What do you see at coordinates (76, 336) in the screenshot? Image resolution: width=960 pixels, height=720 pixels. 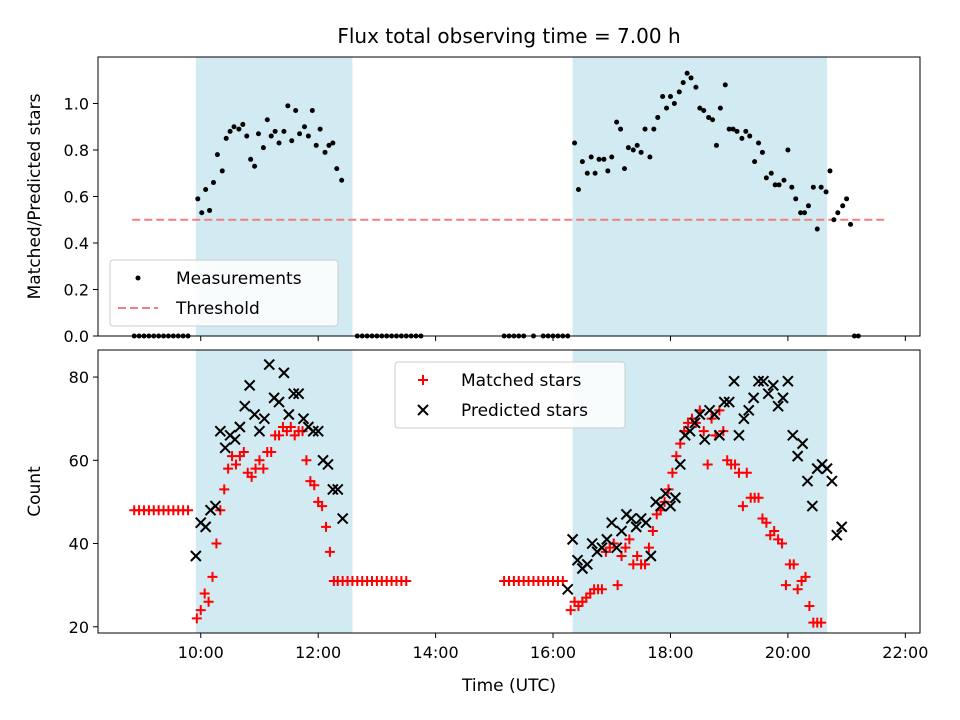 I see `y-tick-label: 0.0` at bounding box center [76, 336].